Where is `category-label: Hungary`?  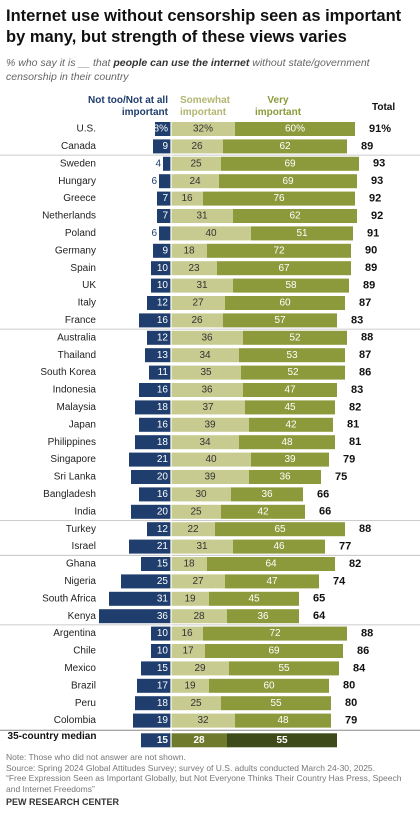 category-label: Hungary is located at coordinates (77, 181).